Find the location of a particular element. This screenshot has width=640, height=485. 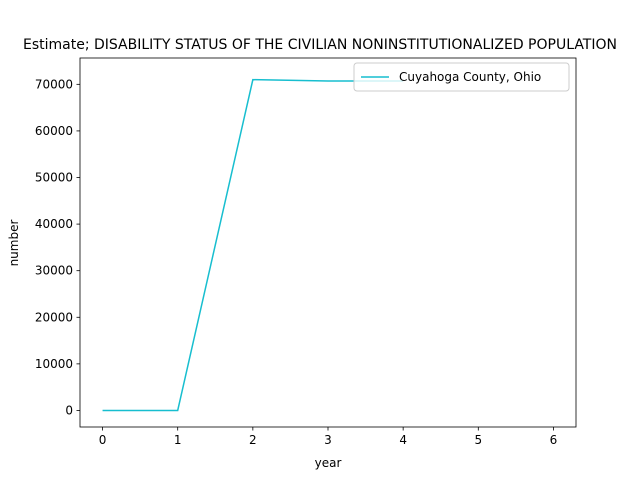

y-tick-label: 0 is located at coordinates (69, 410).